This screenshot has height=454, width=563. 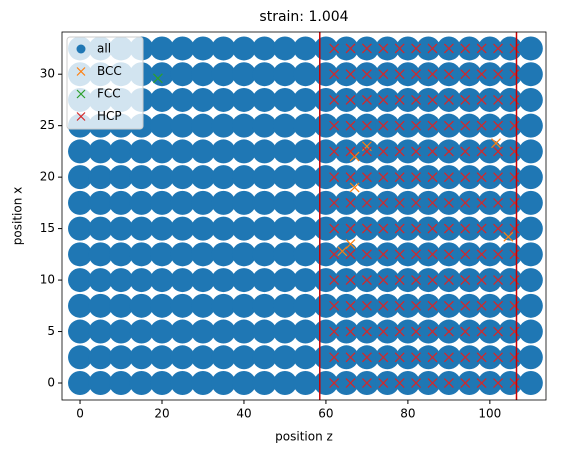 I want to click on x-tick-label: 60, so click(x=325, y=414).